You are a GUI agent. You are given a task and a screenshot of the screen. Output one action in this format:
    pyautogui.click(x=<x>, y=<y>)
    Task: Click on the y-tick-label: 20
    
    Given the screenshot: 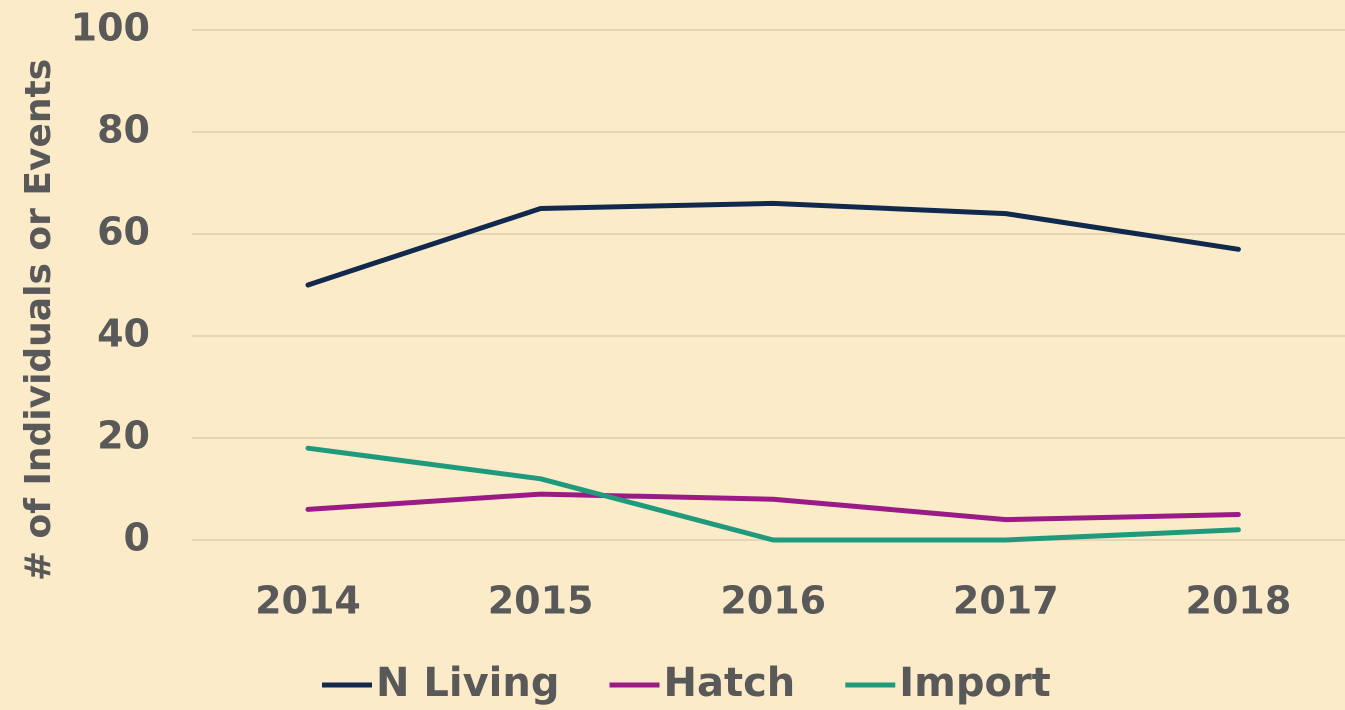 What is the action you would take?
    pyautogui.click(x=123, y=436)
    